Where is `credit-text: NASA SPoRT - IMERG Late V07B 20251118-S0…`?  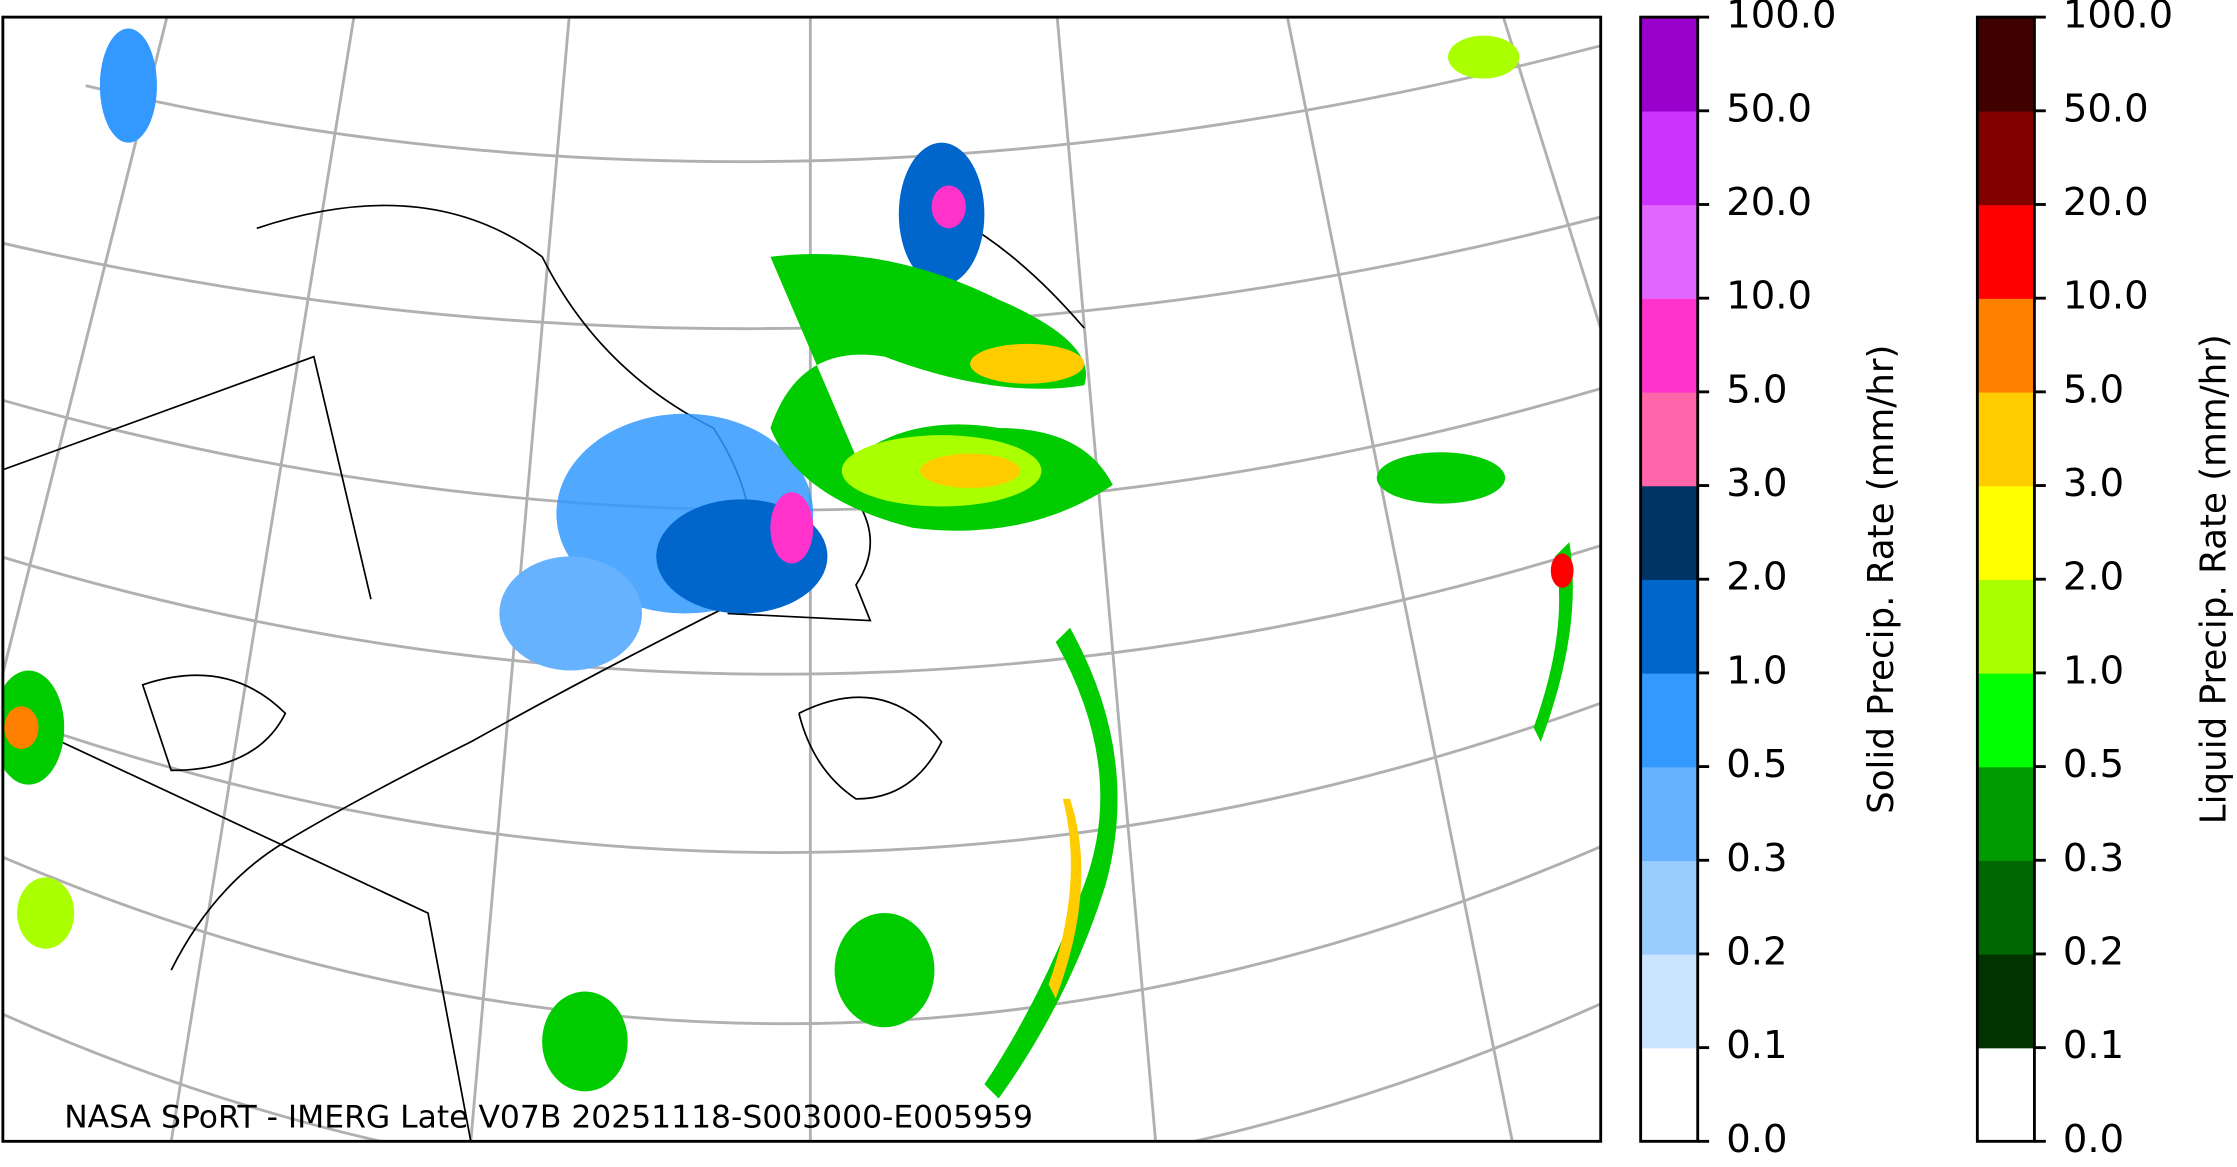
credit-text: NASA SPoRT - IMERG Late V07B 20251118-S0… is located at coordinates (548, 1117).